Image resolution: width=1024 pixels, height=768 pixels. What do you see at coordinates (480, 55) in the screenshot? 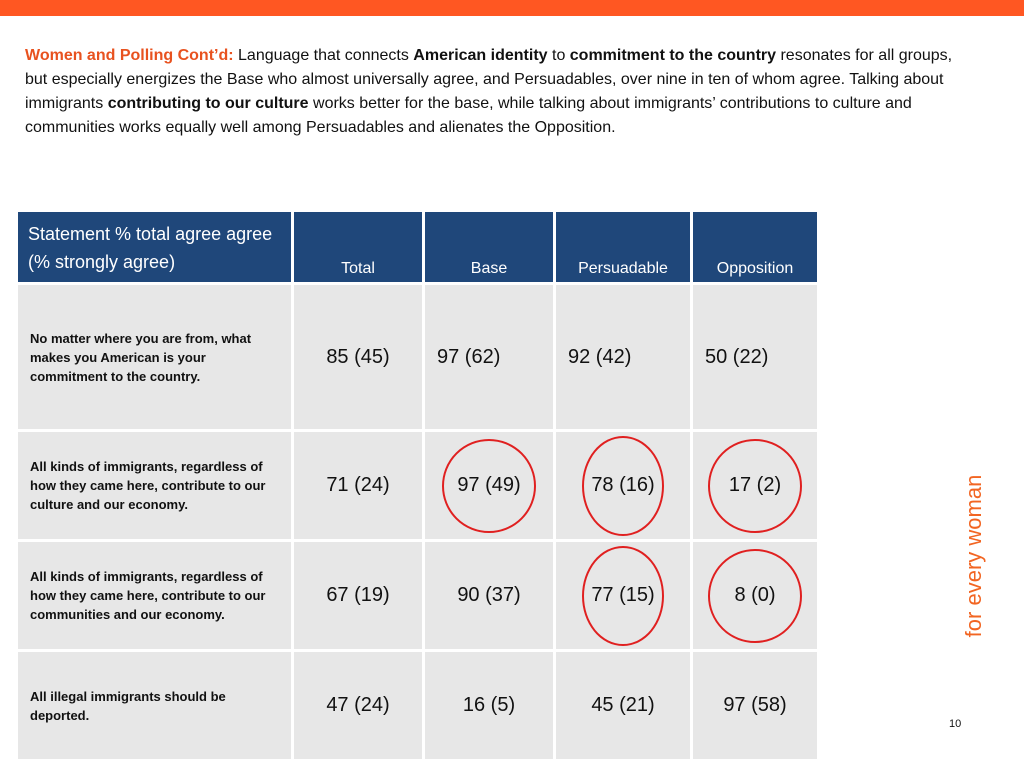
I see `intro-bold-american-identity: American identity` at bounding box center [480, 55].